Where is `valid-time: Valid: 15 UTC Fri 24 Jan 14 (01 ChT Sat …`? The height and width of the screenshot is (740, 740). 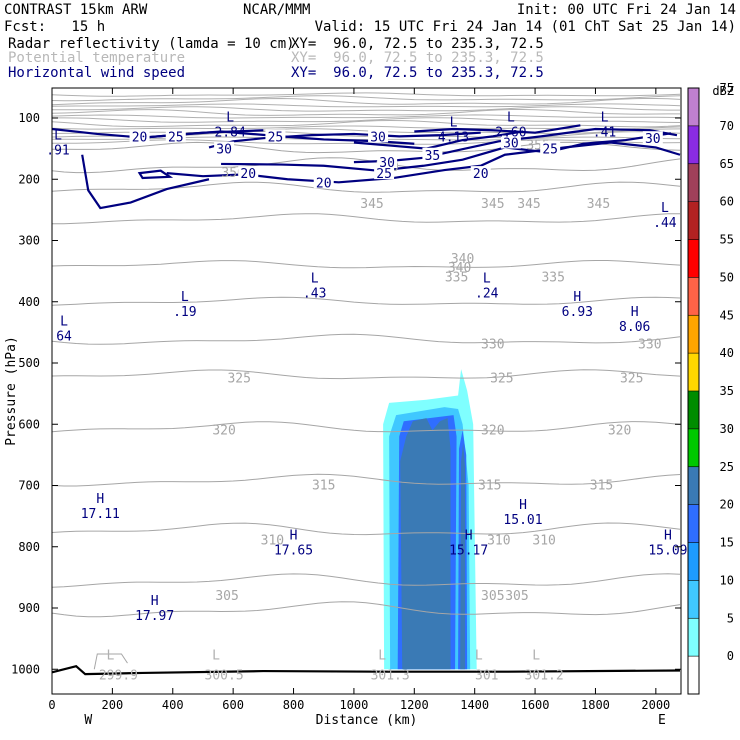
valid-time: Valid: 15 UTC Fri 24 Jan 14 (01 ChT Sat … is located at coordinates (525, 27).